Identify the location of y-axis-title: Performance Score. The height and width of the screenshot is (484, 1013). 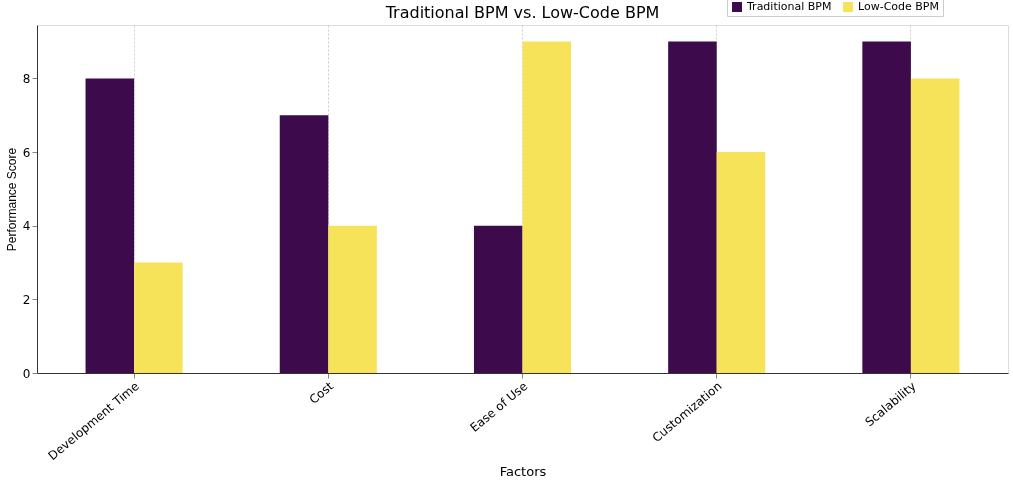
(11, 199).